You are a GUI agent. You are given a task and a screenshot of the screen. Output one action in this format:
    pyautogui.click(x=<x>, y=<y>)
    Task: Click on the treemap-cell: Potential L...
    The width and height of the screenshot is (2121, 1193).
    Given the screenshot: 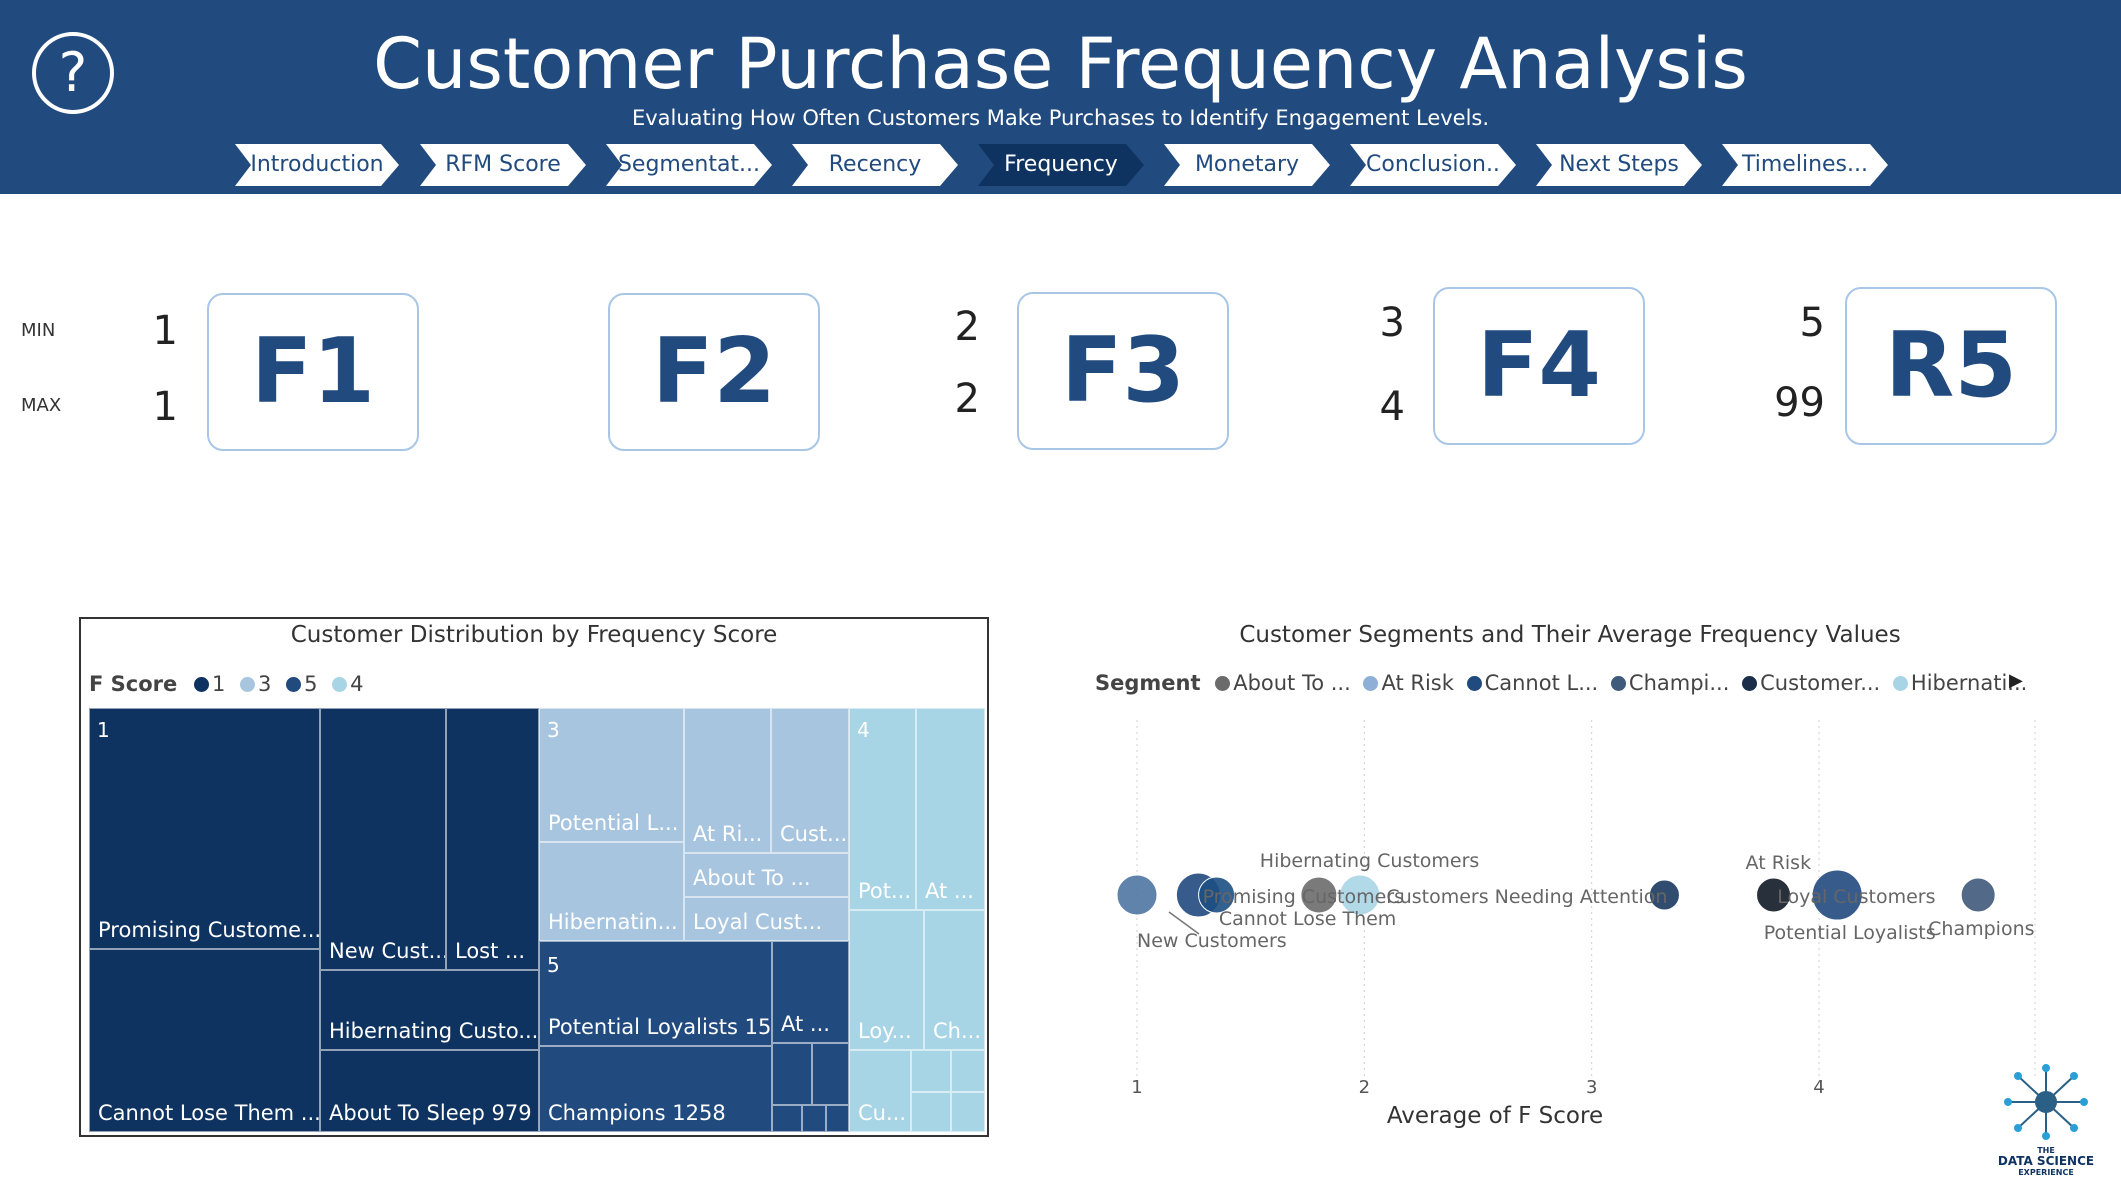 What is the action you would take?
    pyautogui.click(x=611, y=775)
    